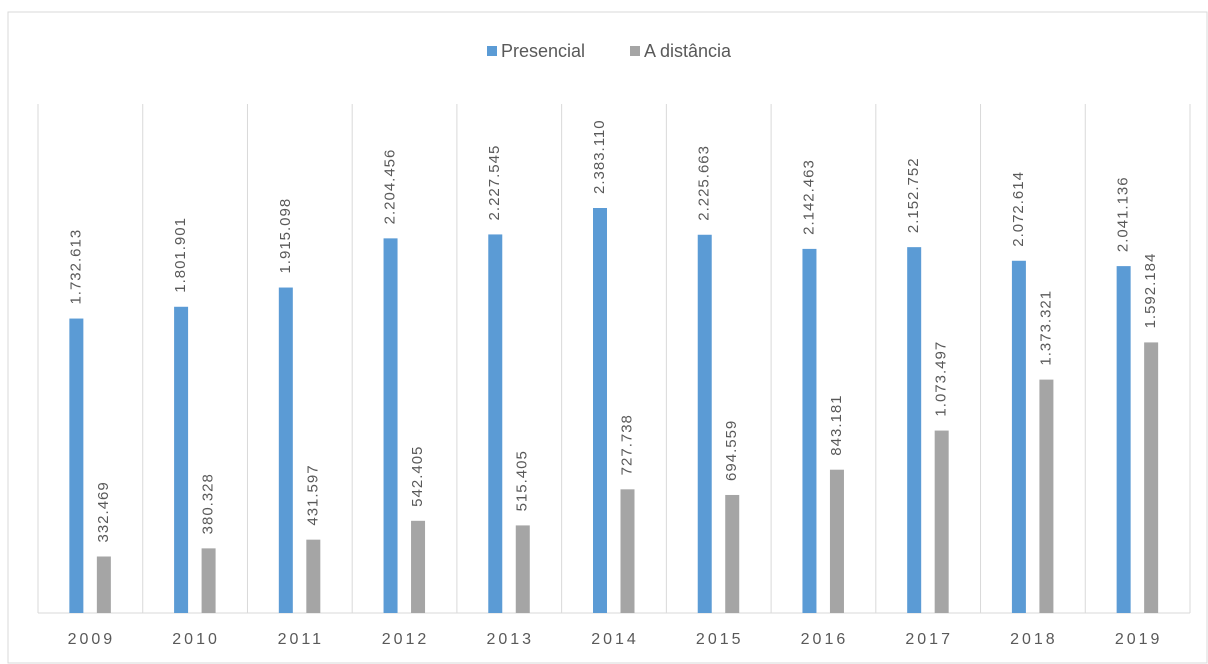 The width and height of the screenshot is (1208, 664). What do you see at coordinates (626, 444) in the screenshot?
I see `data-label: 727.738` at bounding box center [626, 444].